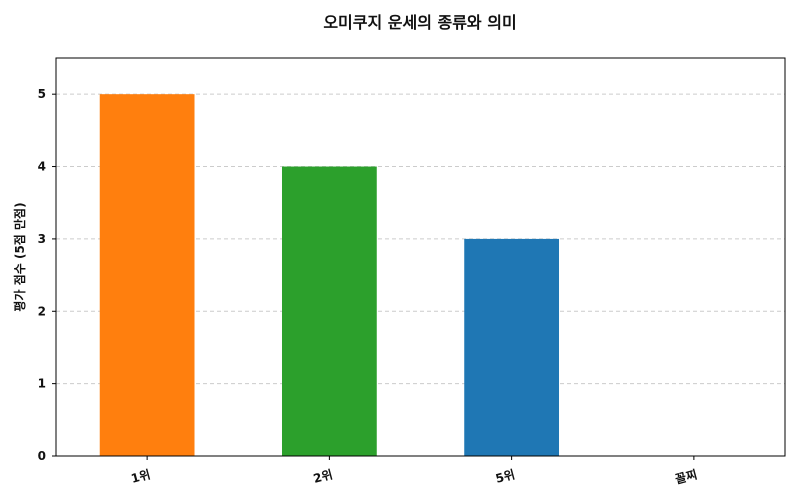  What do you see at coordinates (42, 311) in the screenshot?
I see `y-tick-label: 2` at bounding box center [42, 311].